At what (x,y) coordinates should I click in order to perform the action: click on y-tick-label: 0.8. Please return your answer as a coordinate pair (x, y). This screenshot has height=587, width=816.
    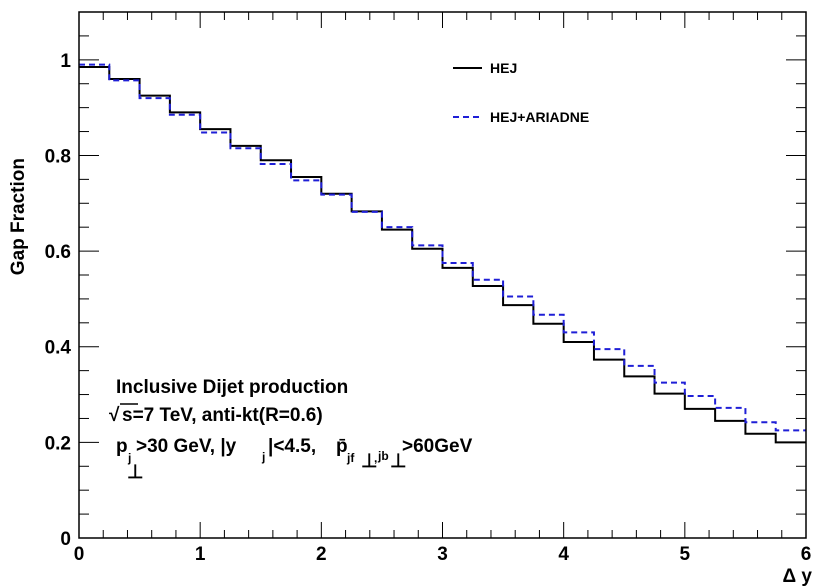
    Looking at the image, I should click on (58, 156).